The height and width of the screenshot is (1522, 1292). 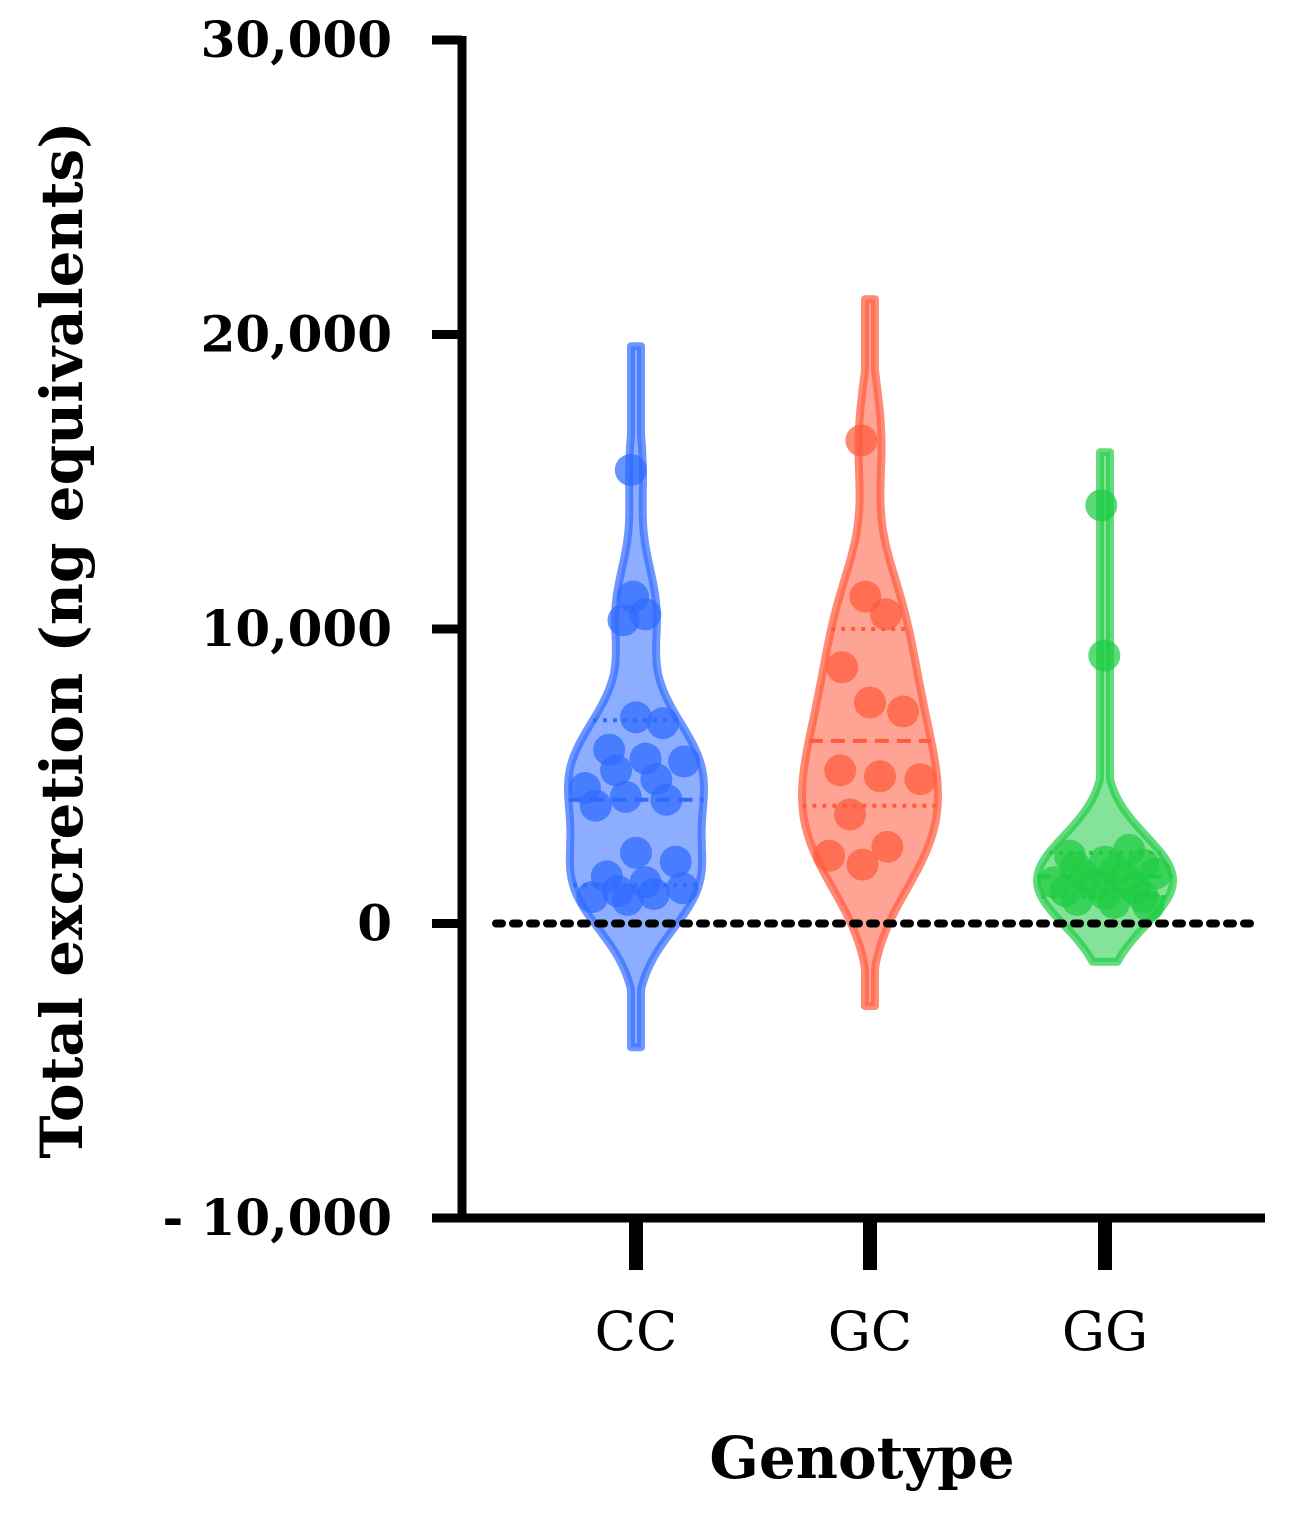 I want to click on violin-GC, so click(x=870, y=652).